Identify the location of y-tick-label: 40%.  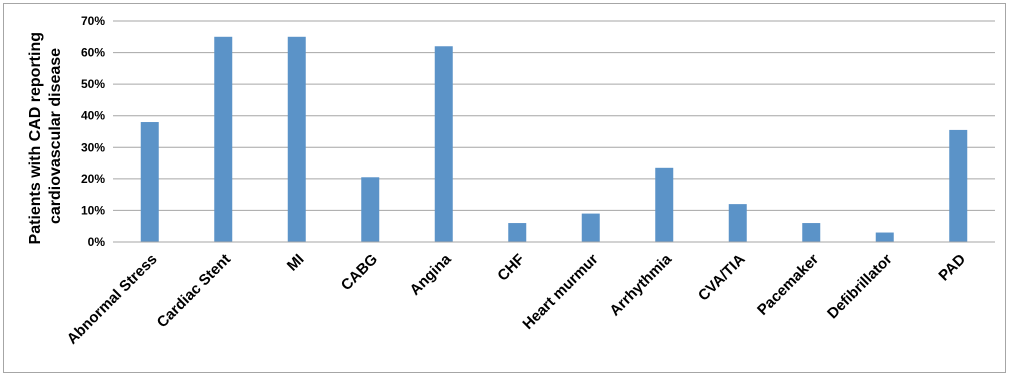
(93, 116).